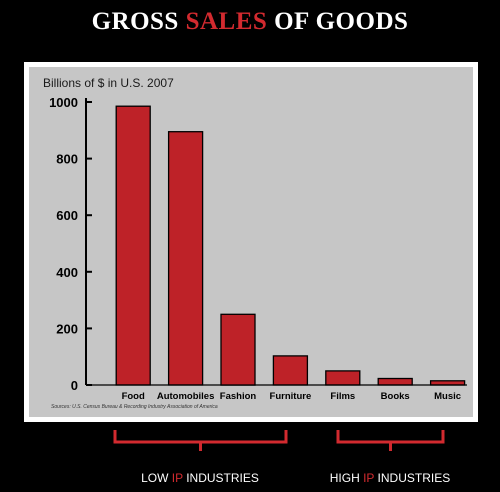 The height and width of the screenshot is (492, 500). Describe the element at coordinates (133, 396) in the screenshot. I see `x-tick-label: Food` at that location.